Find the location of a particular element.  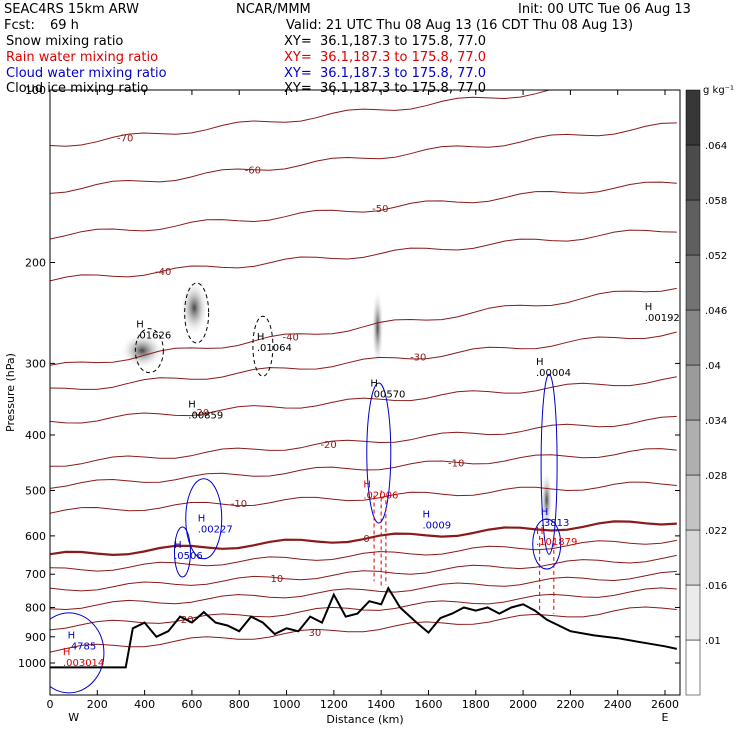

maximum-value-label: .02006 is located at coordinates (380, 495).